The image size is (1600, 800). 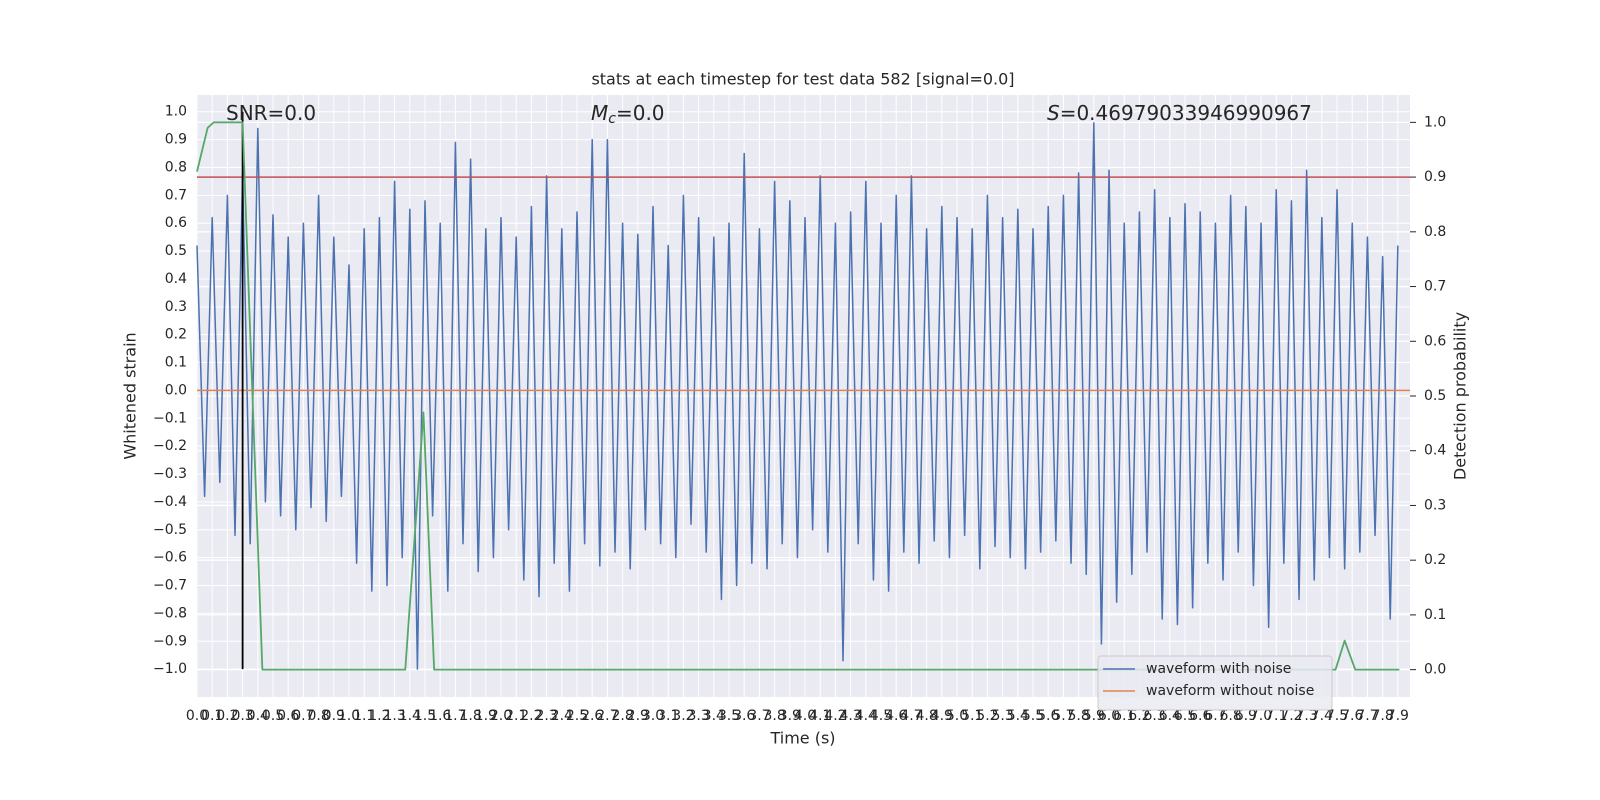 I want to click on x-tick-label: 5.6, so click(x=1048, y=716).